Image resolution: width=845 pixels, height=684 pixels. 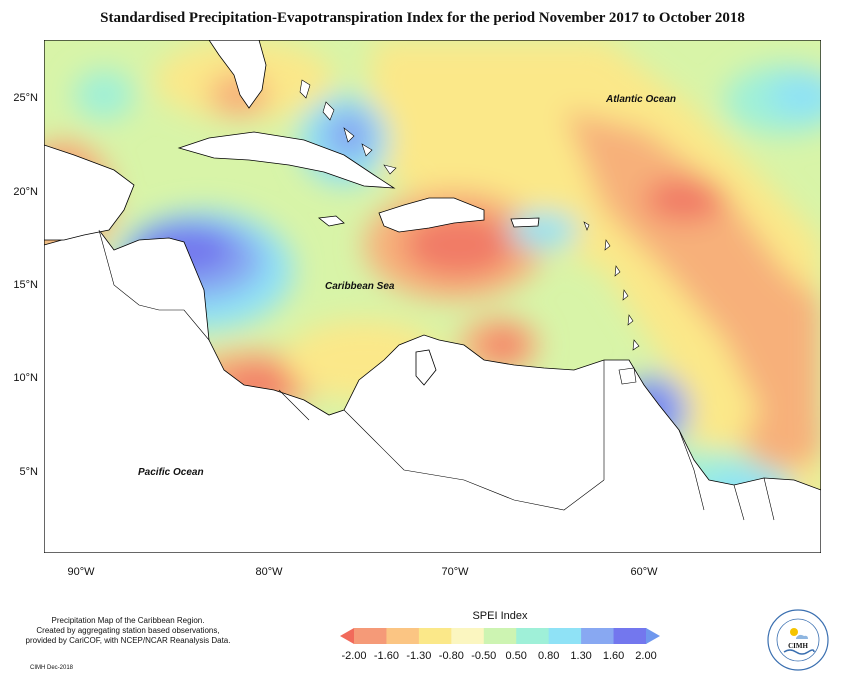 I want to click on legend-colorbar, so click(x=500, y=636).